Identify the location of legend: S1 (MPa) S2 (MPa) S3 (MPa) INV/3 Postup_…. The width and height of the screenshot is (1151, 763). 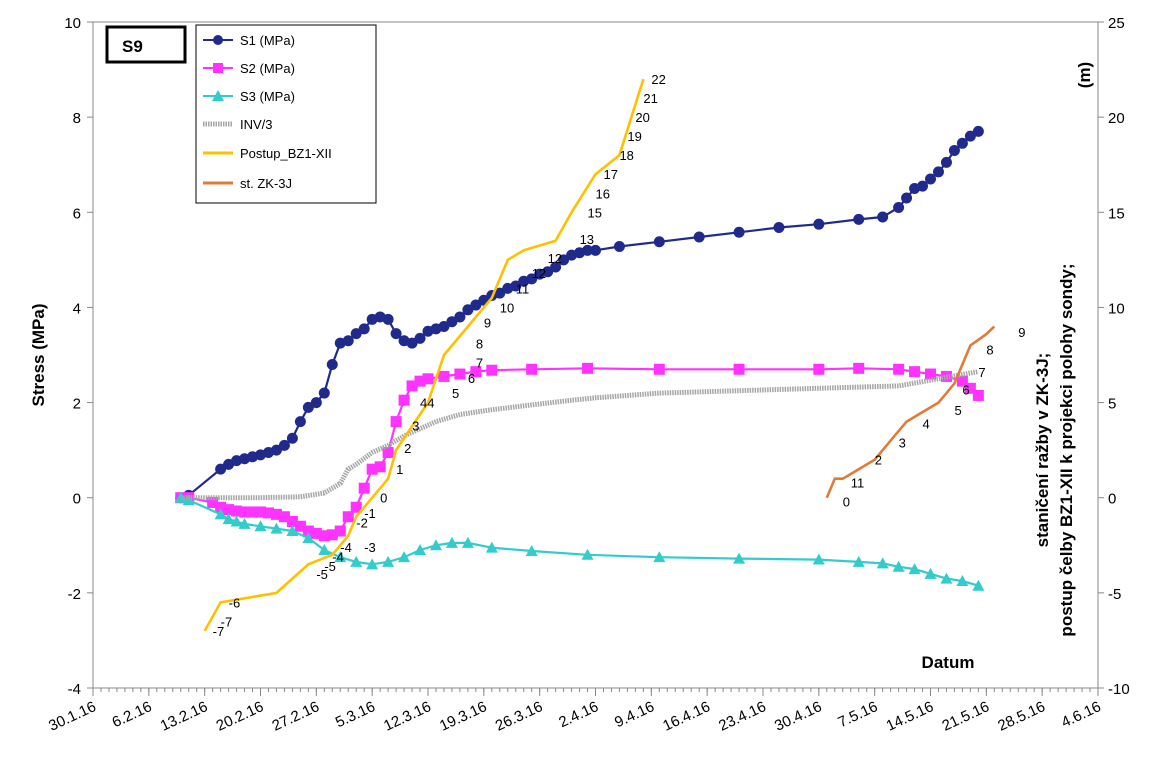
(286, 114).